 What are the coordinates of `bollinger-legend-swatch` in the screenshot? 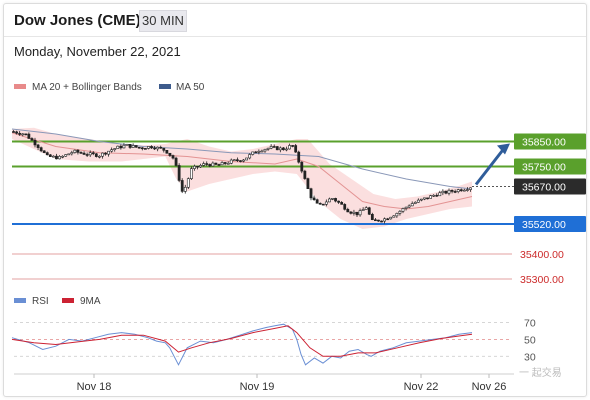 It's located at (20, 86).